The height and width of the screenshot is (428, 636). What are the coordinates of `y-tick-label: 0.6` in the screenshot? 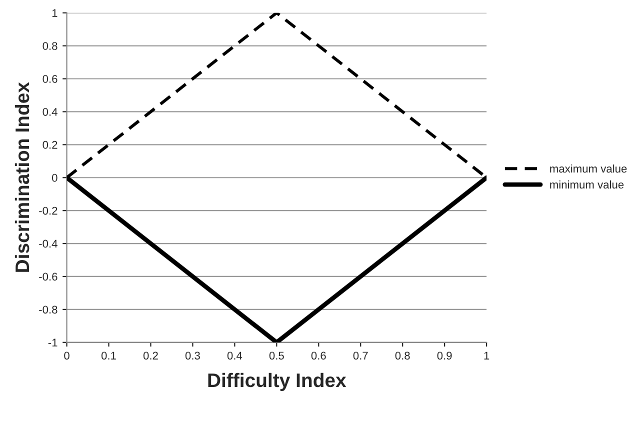 It's located at (50, 79).